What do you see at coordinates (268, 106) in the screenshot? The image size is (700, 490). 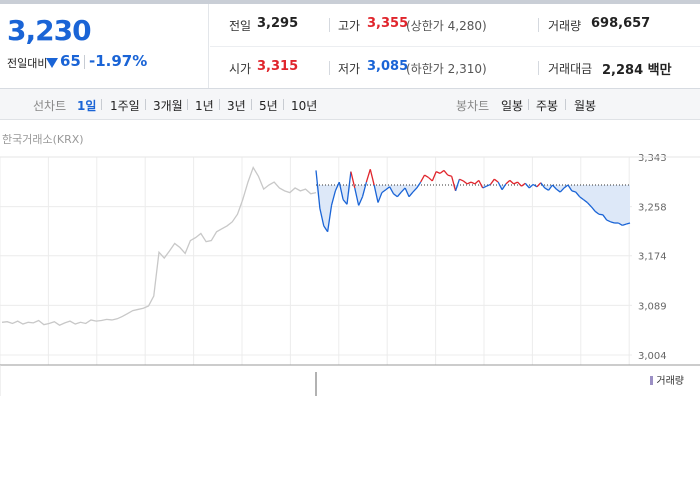 I see `range-5y-tab: 5년` at bounding box center [268, 106].